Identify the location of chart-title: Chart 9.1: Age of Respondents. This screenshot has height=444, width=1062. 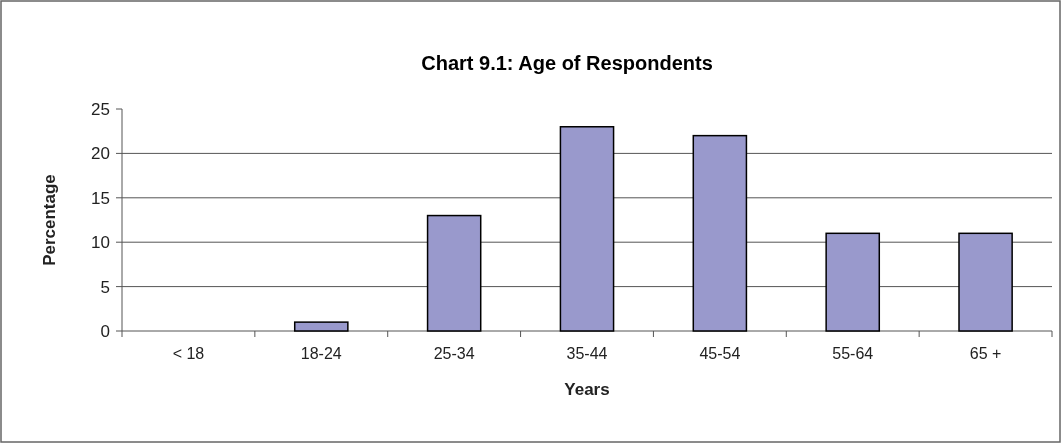
(567, 63).